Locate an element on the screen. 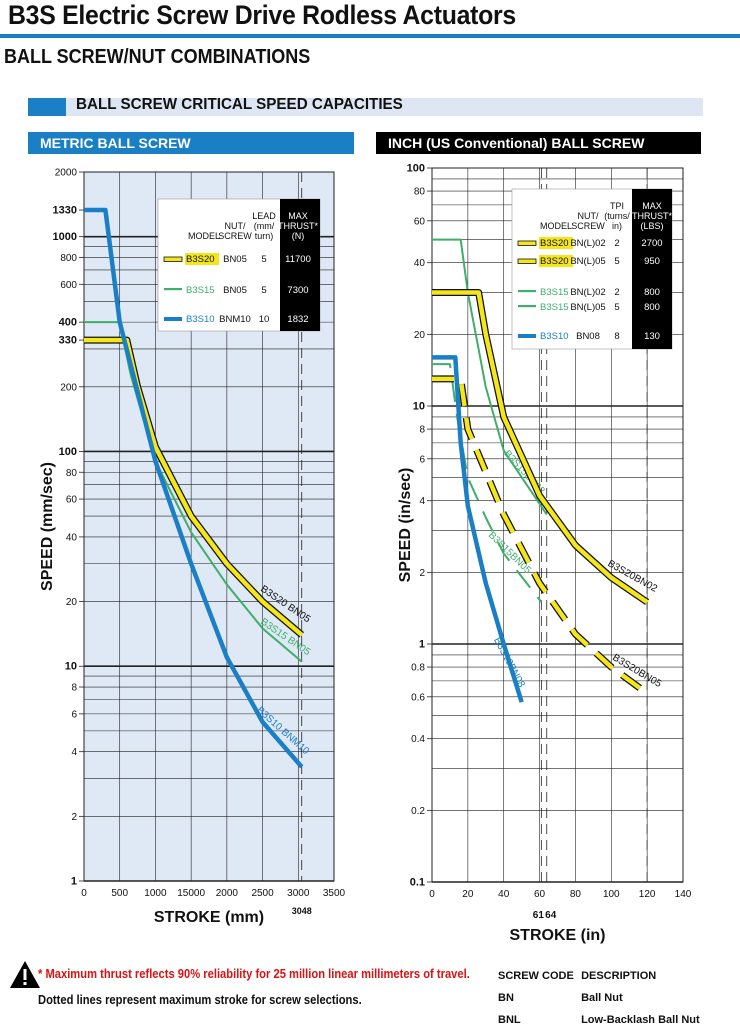 The width and height of the screenshot is (740, 1036). screw-description: Ball Nut is located at coordinates (602, 998).